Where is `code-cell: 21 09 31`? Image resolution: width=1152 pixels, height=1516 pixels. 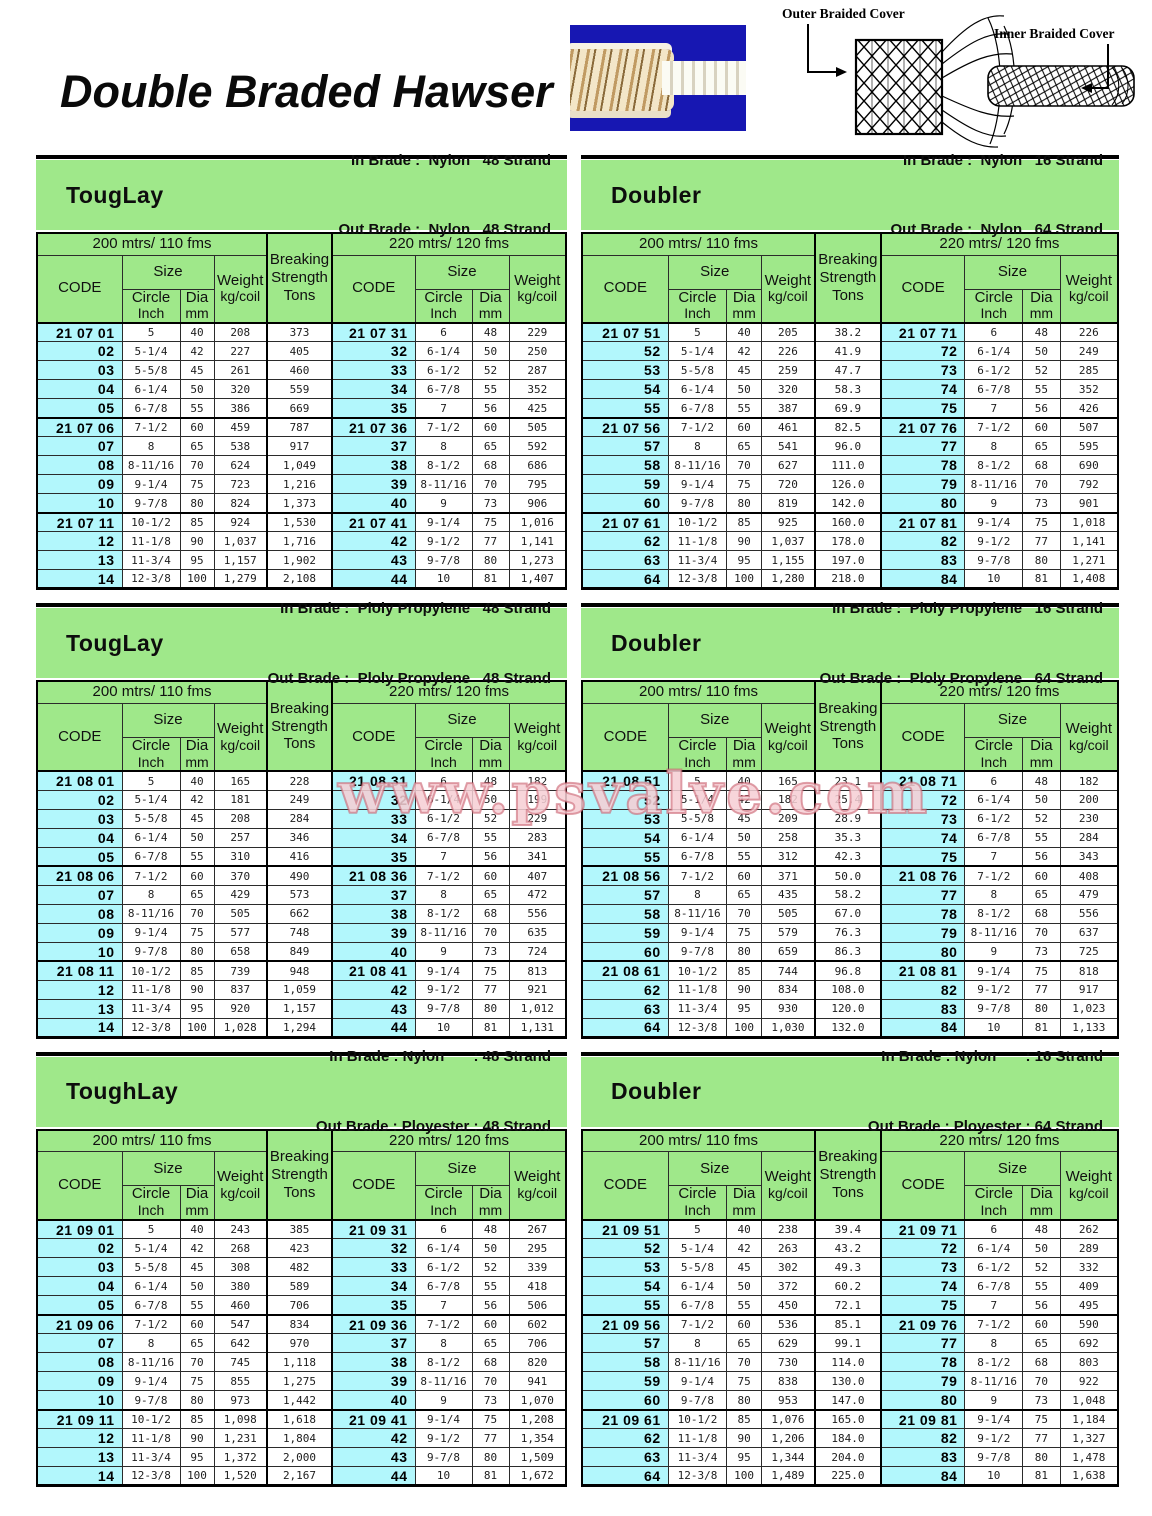
code-cell: 21 09 31 is located at coordinates (373, 1229).